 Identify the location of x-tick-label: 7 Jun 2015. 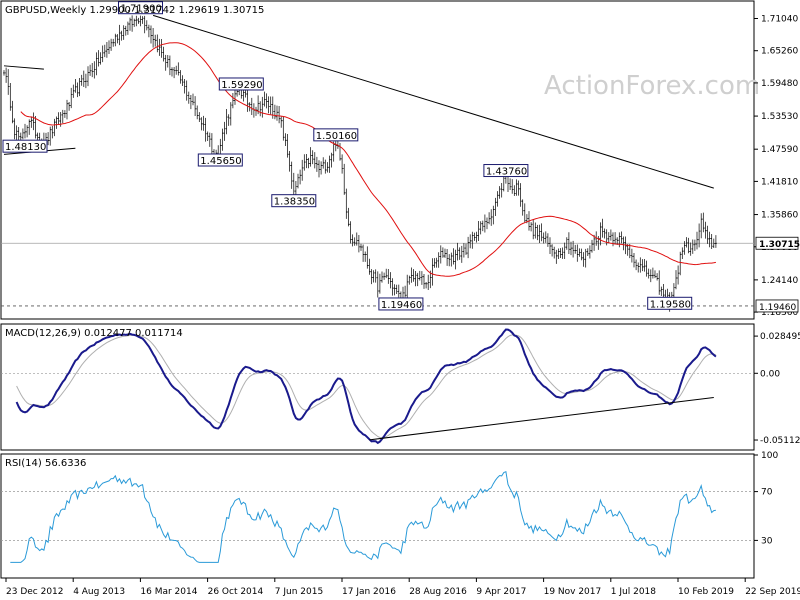
(299, 592).